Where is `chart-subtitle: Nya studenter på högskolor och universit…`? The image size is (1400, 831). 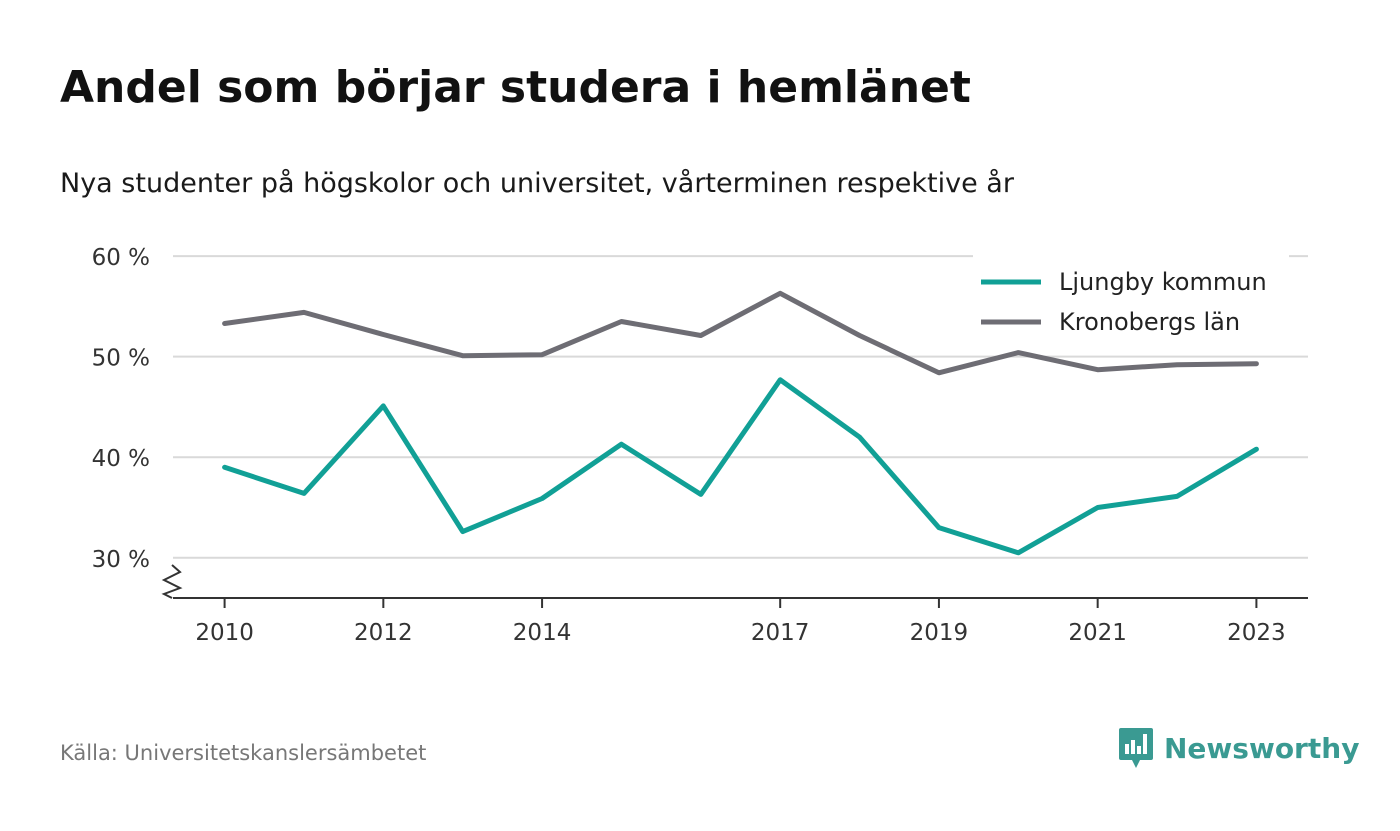
chart-subtitle: Nya studenter på högskolor och universit… is located at coordinates (537, 183).